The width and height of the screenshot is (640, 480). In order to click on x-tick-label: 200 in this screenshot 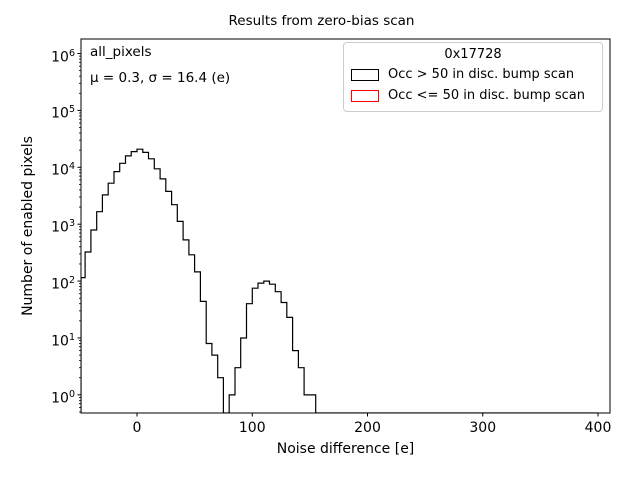, I will do `click(367, 428)`.